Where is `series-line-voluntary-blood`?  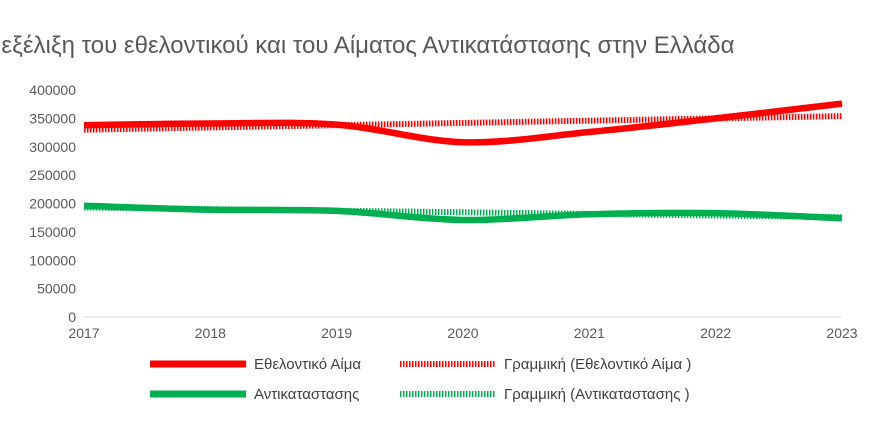
series-line-voluntary-blood is located at coordinates (463, 123).